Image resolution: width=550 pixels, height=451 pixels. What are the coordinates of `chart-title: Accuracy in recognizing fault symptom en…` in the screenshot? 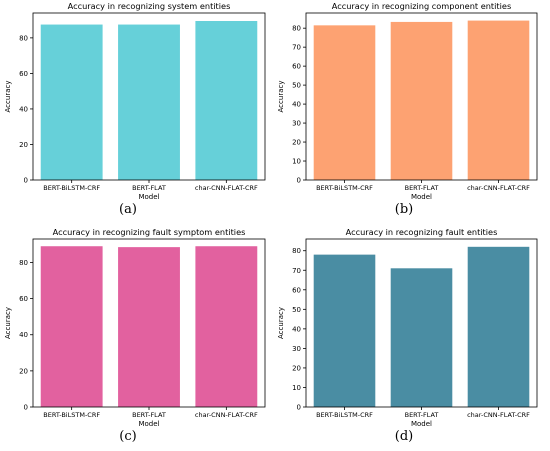 It's located at (149, 232).